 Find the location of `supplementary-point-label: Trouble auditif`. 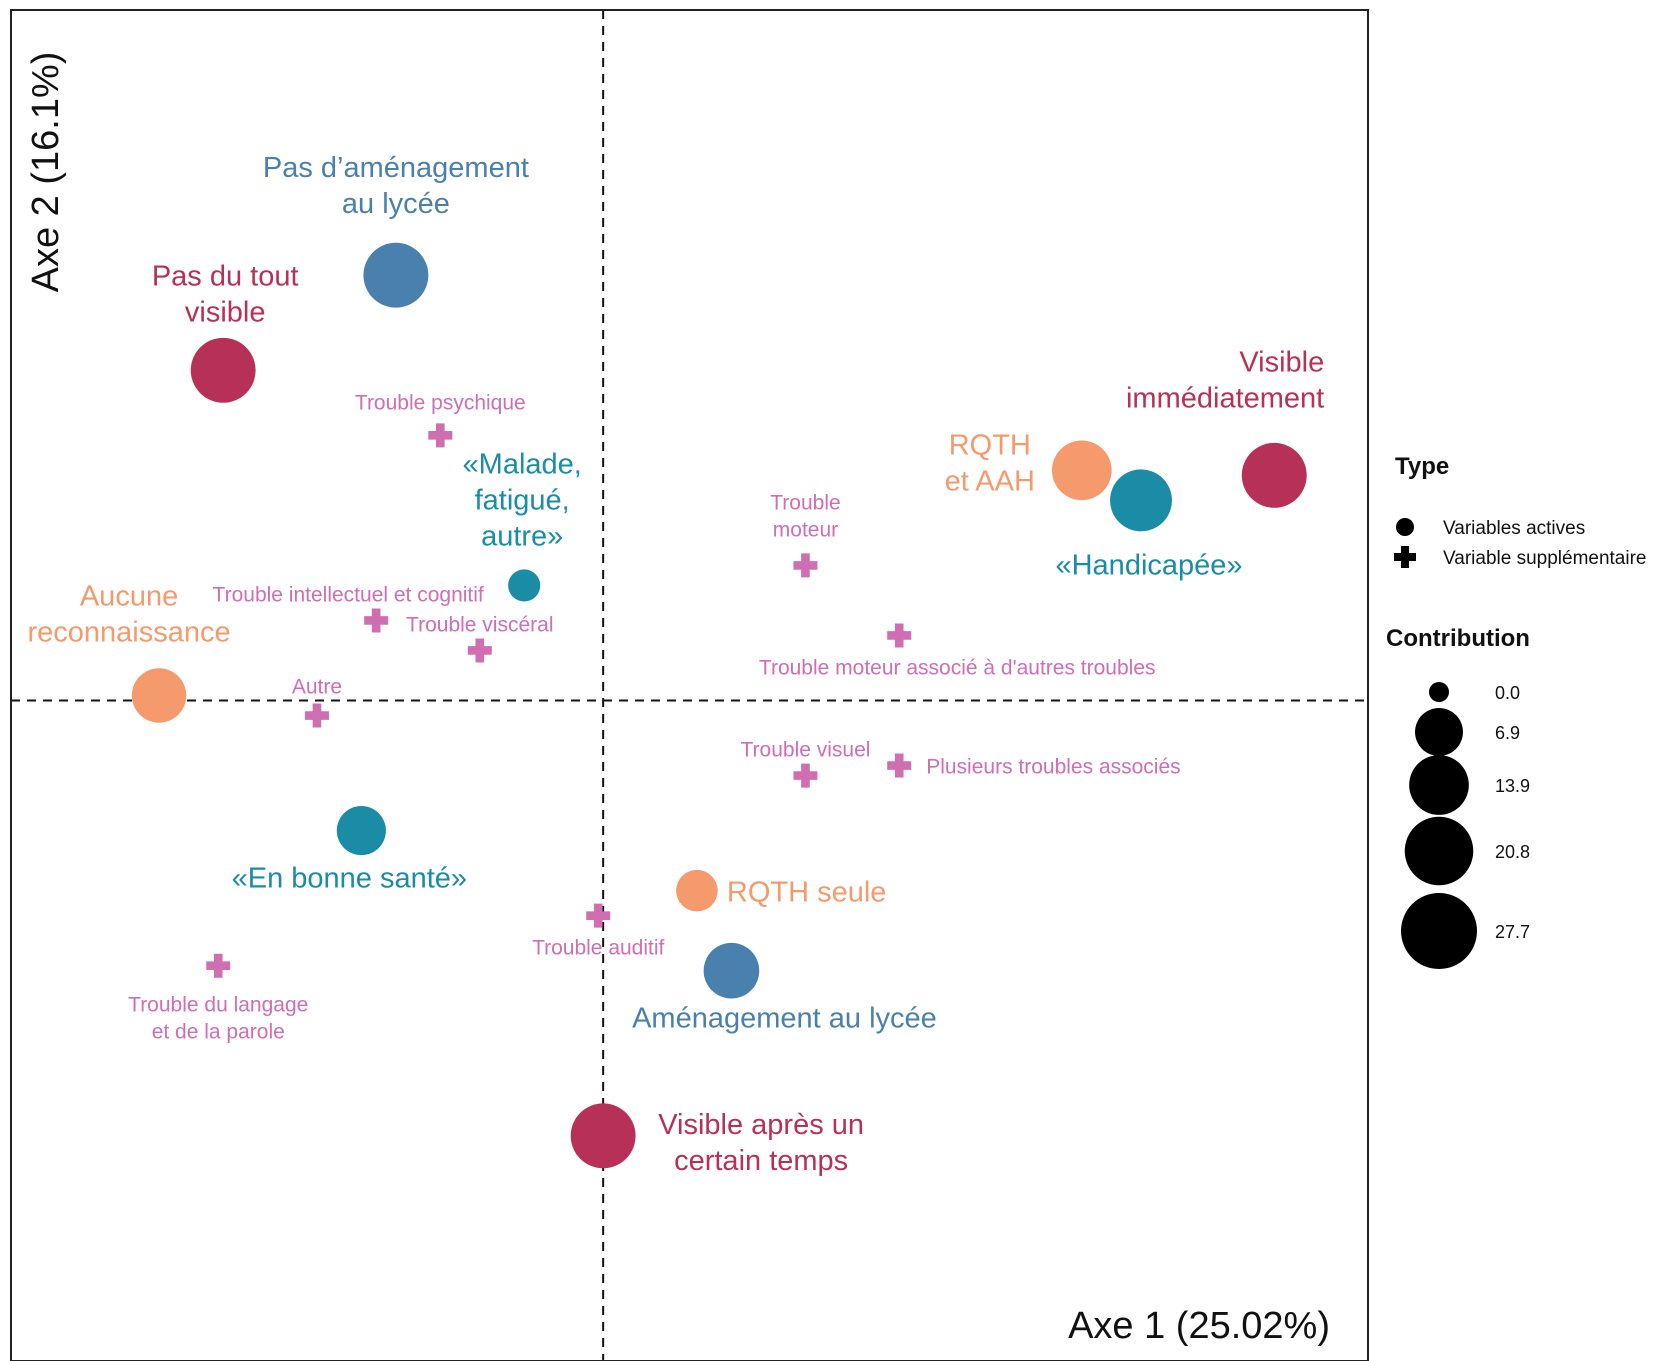

supplementary-point-label: Trouble auditif is located at coordinates (598, 948).